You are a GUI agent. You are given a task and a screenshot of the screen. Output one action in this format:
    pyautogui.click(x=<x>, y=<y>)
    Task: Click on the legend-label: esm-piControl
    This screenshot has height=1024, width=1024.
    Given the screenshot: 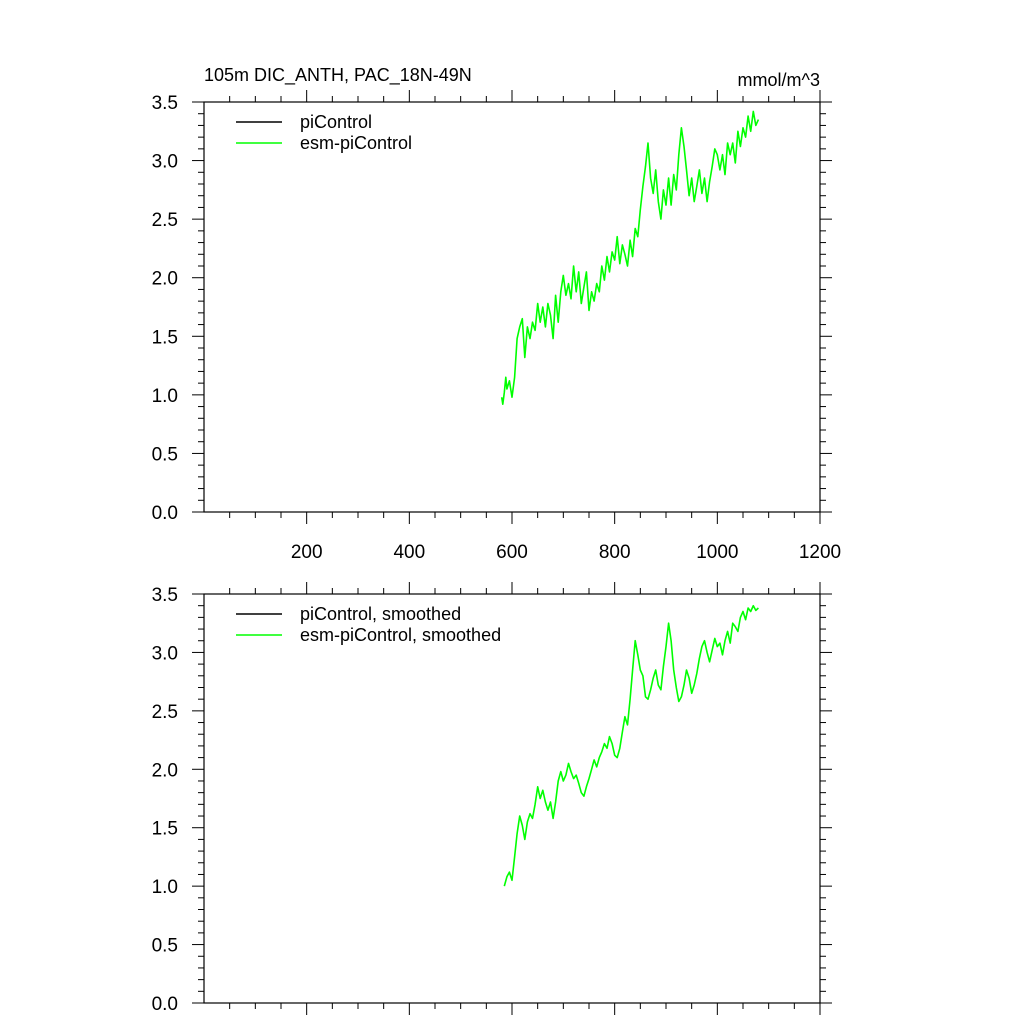 What is the action you would take?
    pyautogui.click(x=356, y=143)
    